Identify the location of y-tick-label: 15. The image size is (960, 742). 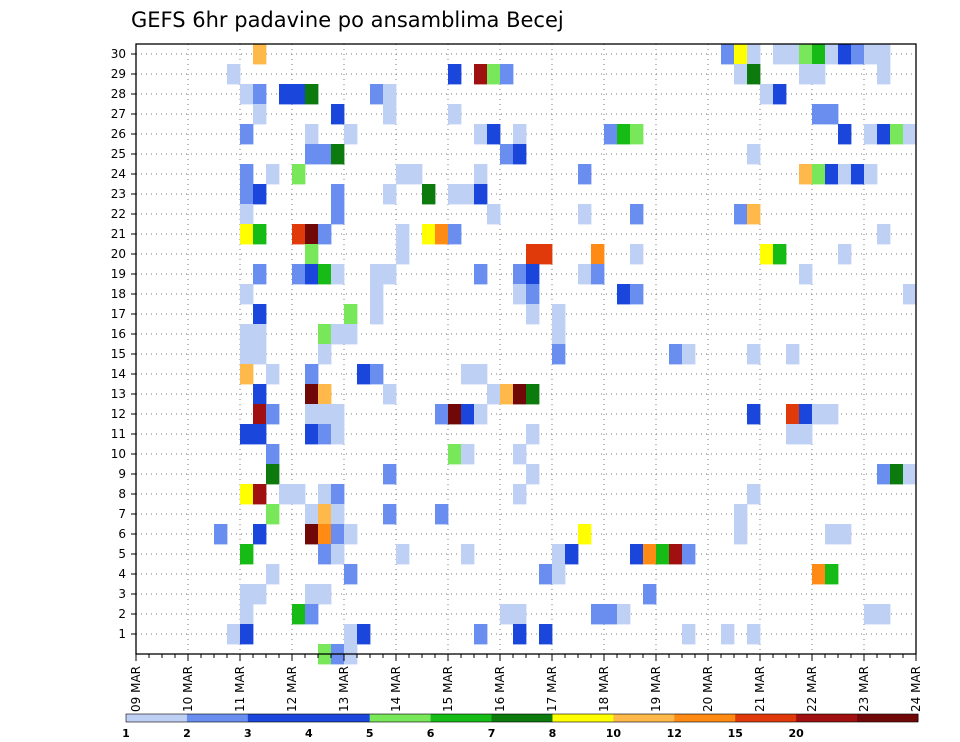
(118, 354).